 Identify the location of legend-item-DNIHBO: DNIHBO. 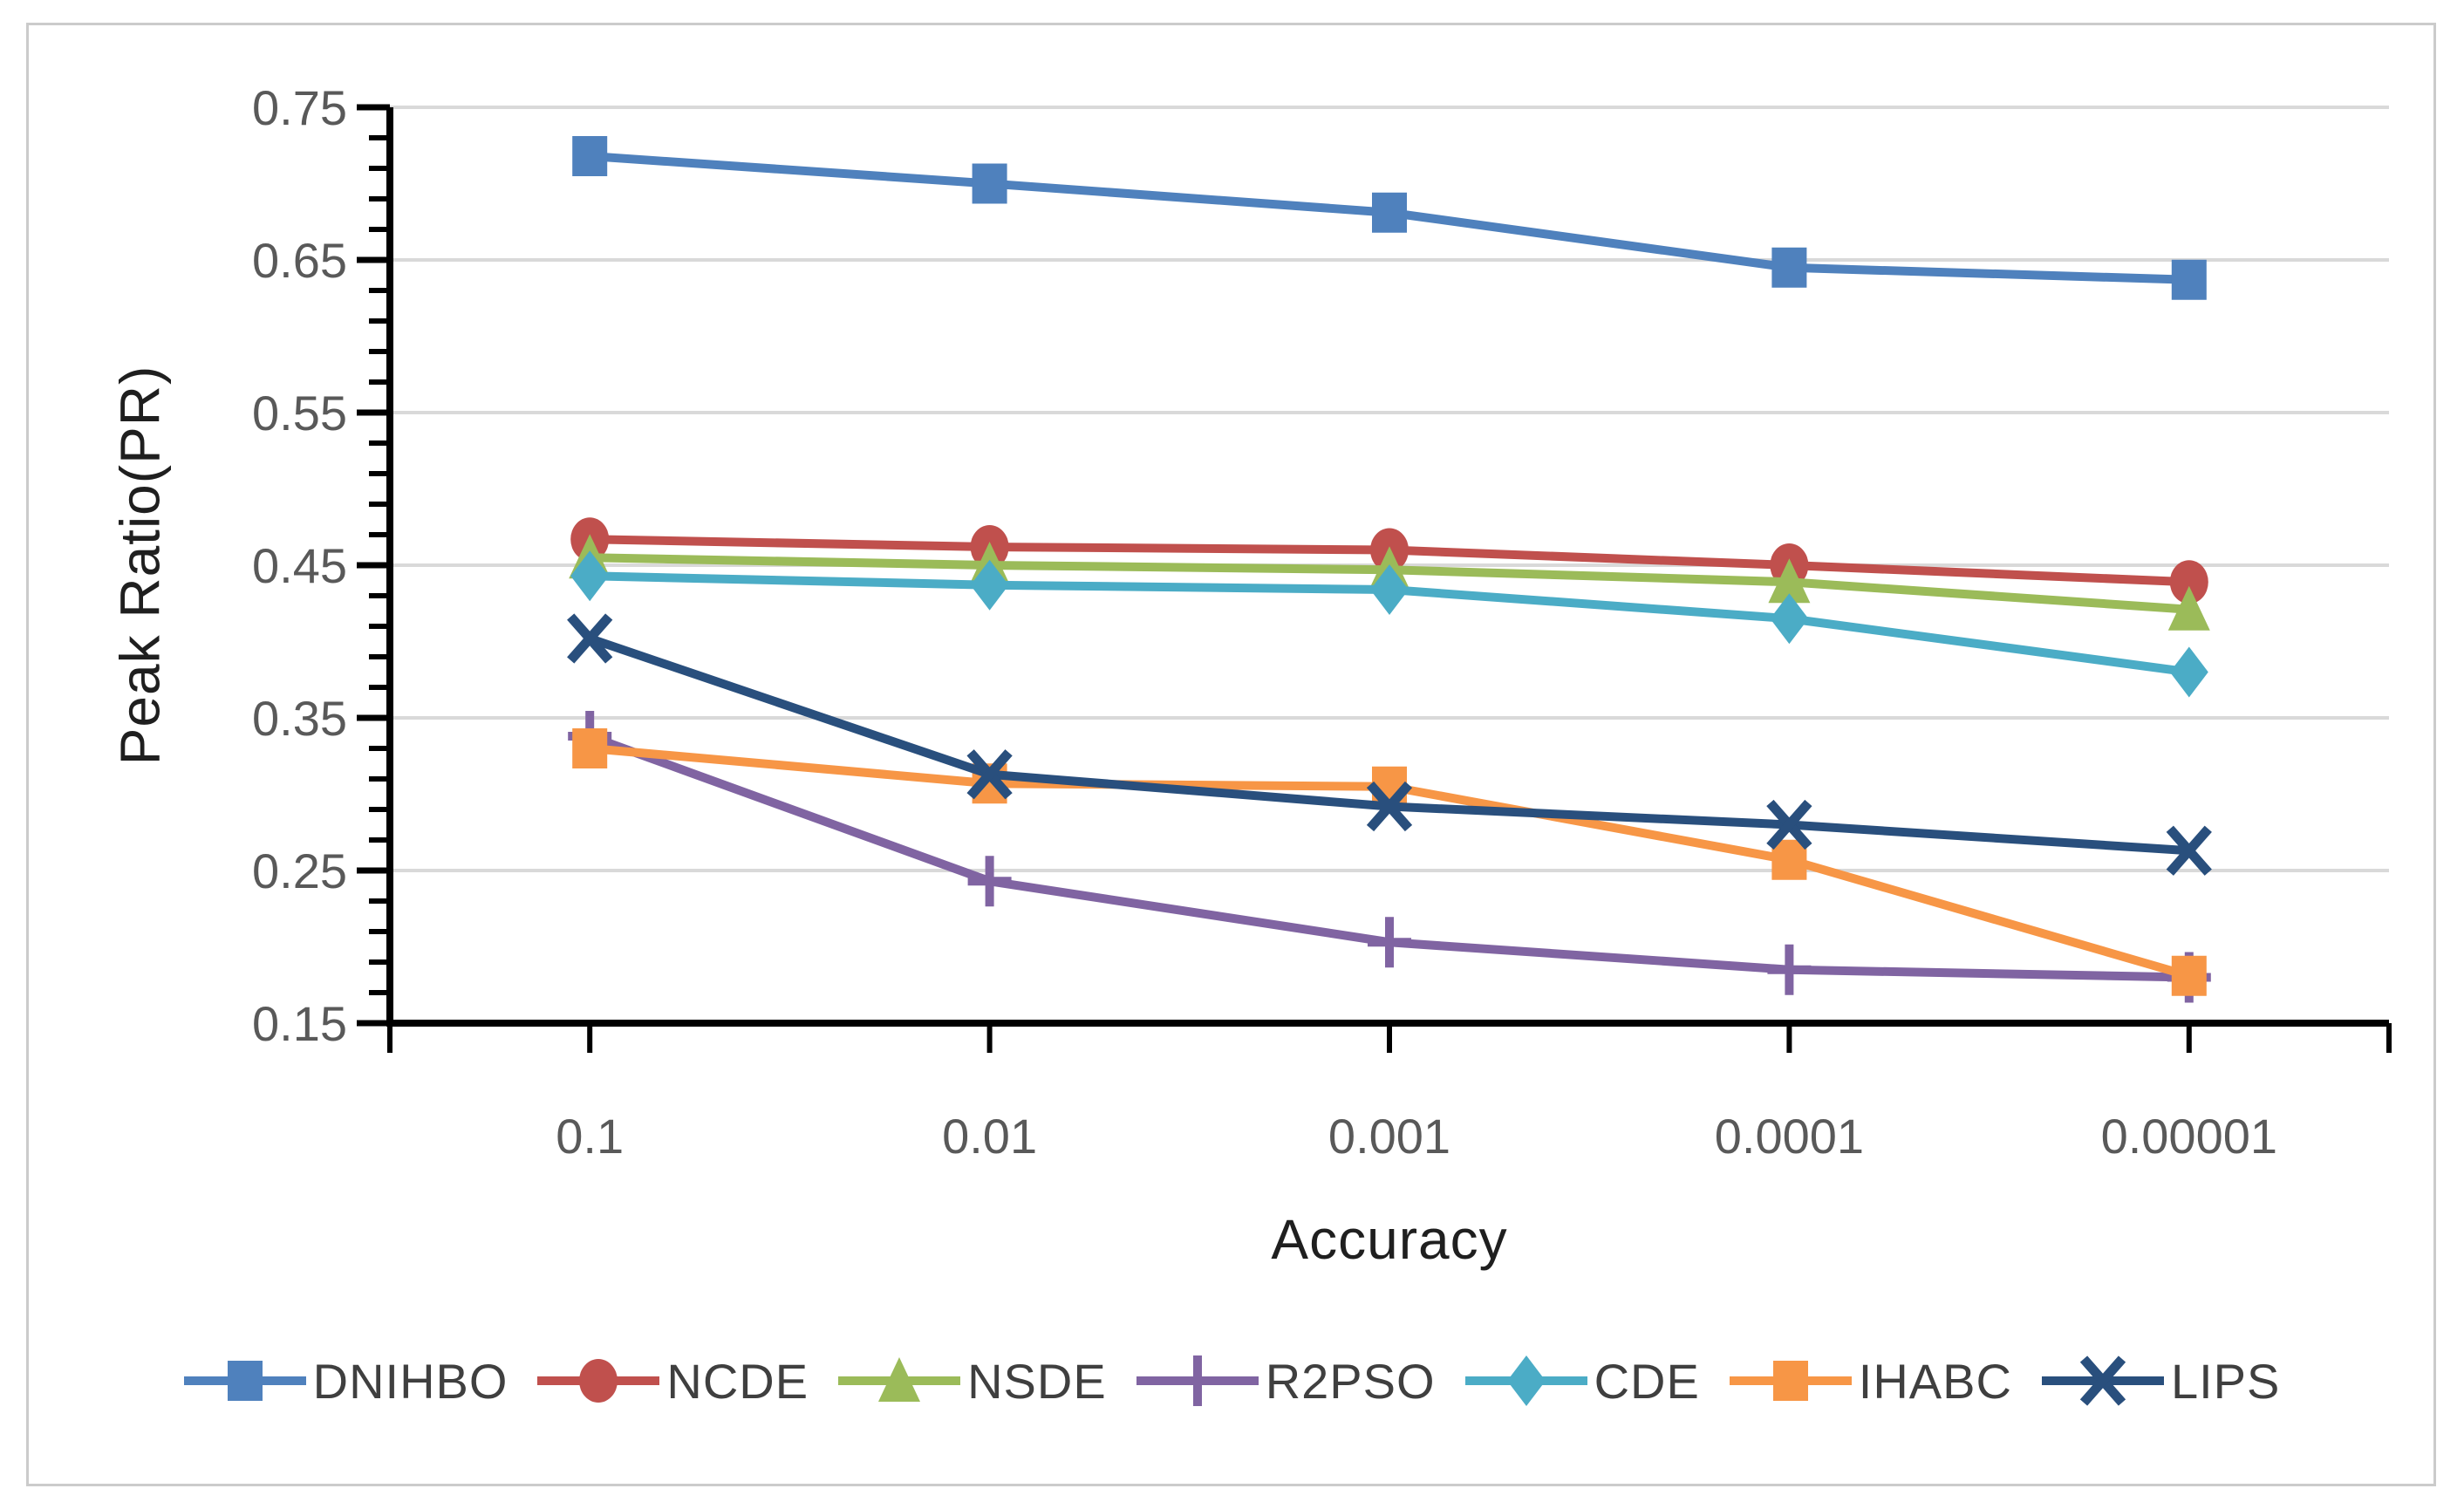
(345, 1380).